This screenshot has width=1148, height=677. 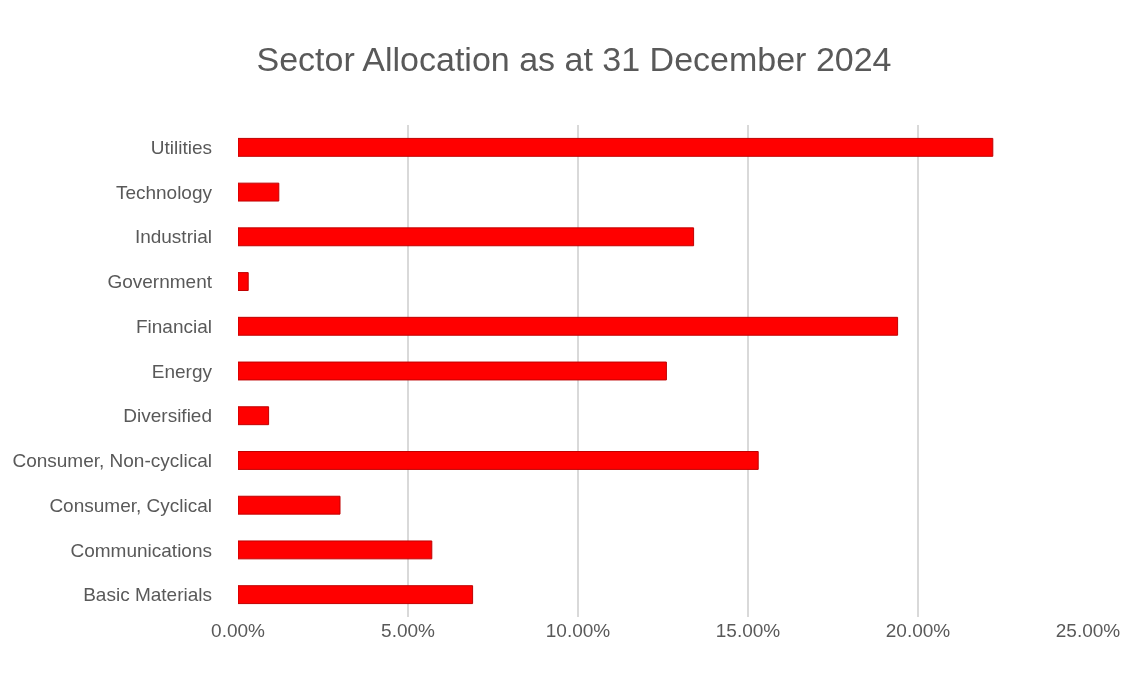 What do you see at coordinates (112, 461) in the screenshot?
I see `y-tick-label: Consumer, Non-cyclical` at bounding box center [112, 461].